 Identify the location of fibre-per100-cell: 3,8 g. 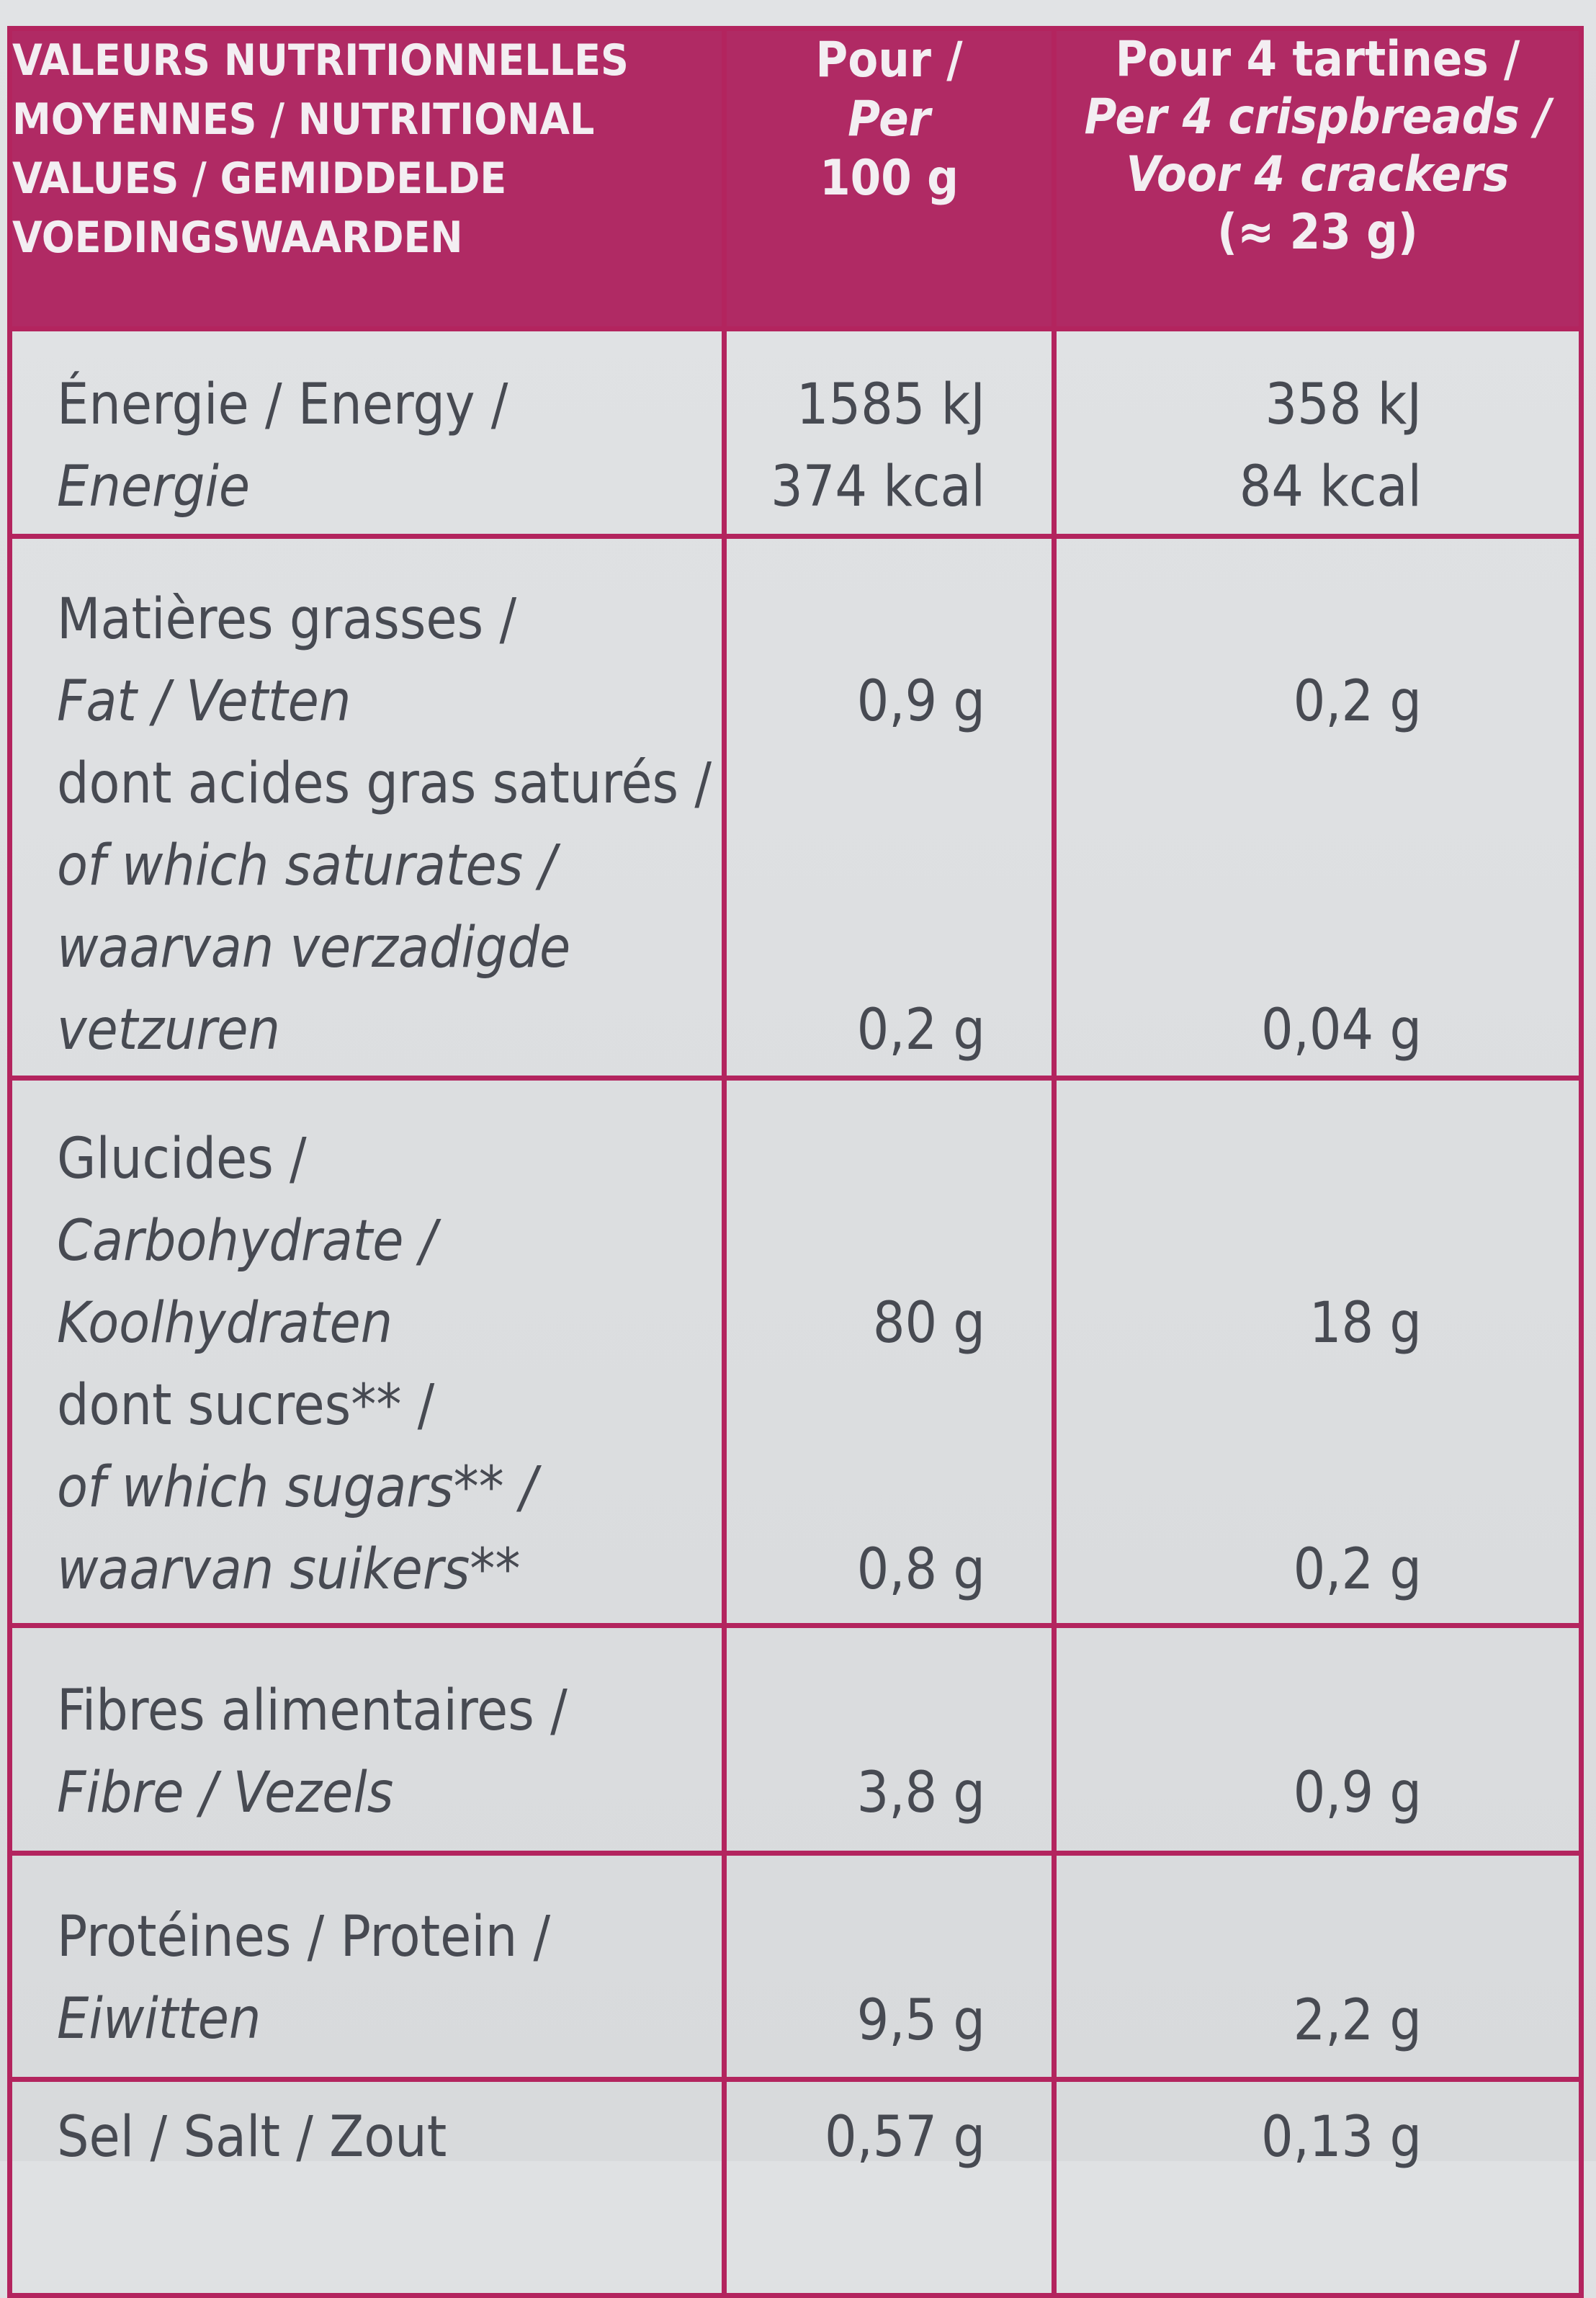
(889, 1740).